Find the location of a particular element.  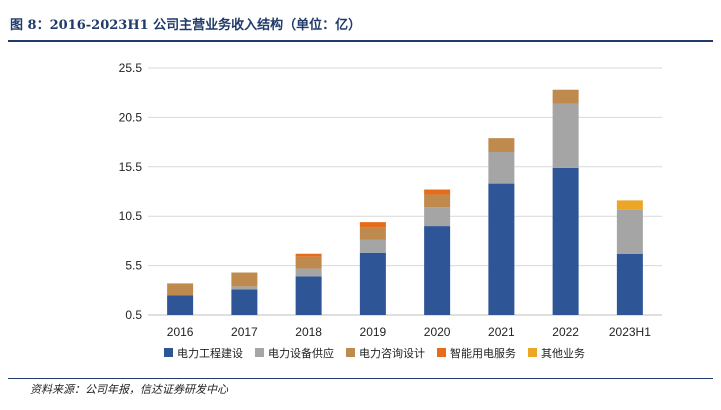

y-tick-label: 5.5 is located at coordinates (133, 266).